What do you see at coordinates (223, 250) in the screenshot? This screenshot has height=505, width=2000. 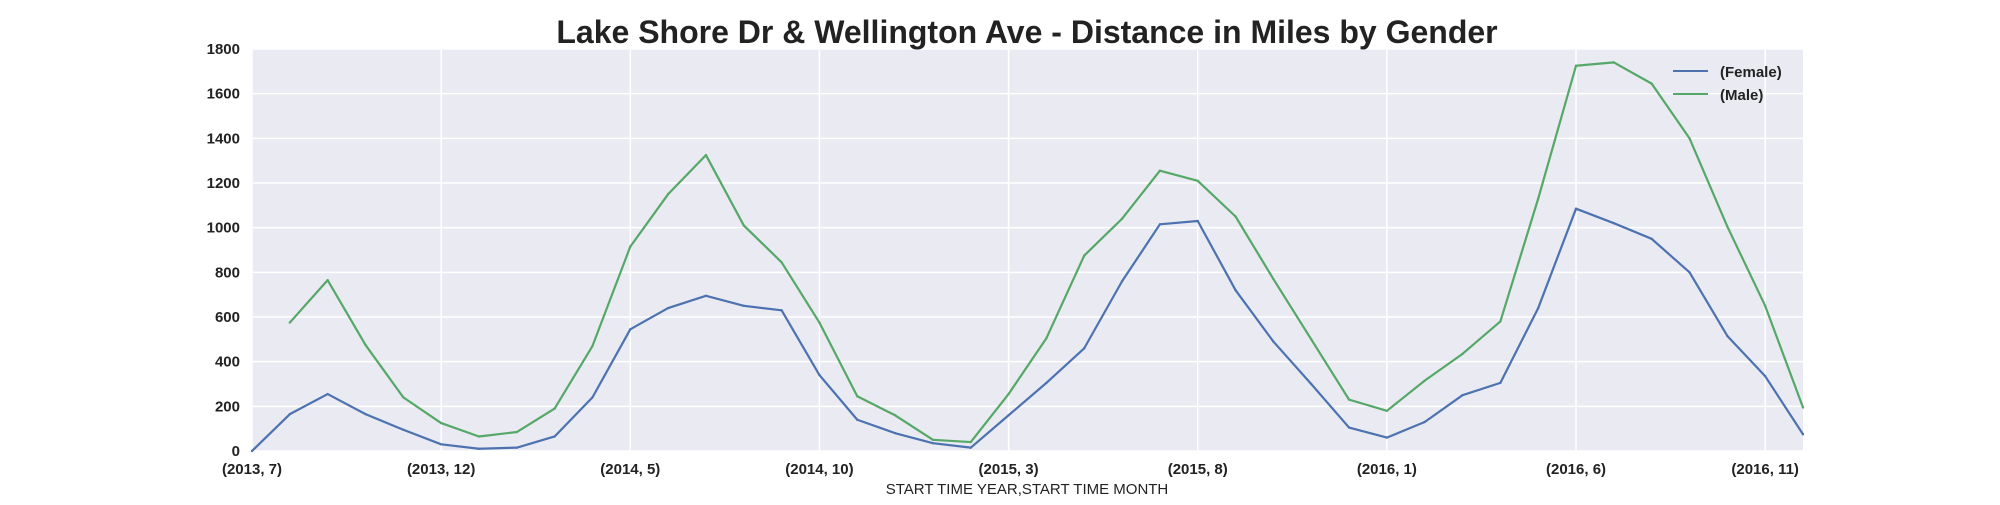 I see `y-axis-ticks: 0 200 400 600 800 1000 1200 1400 1600 1800` at bounding box center [223, 250].